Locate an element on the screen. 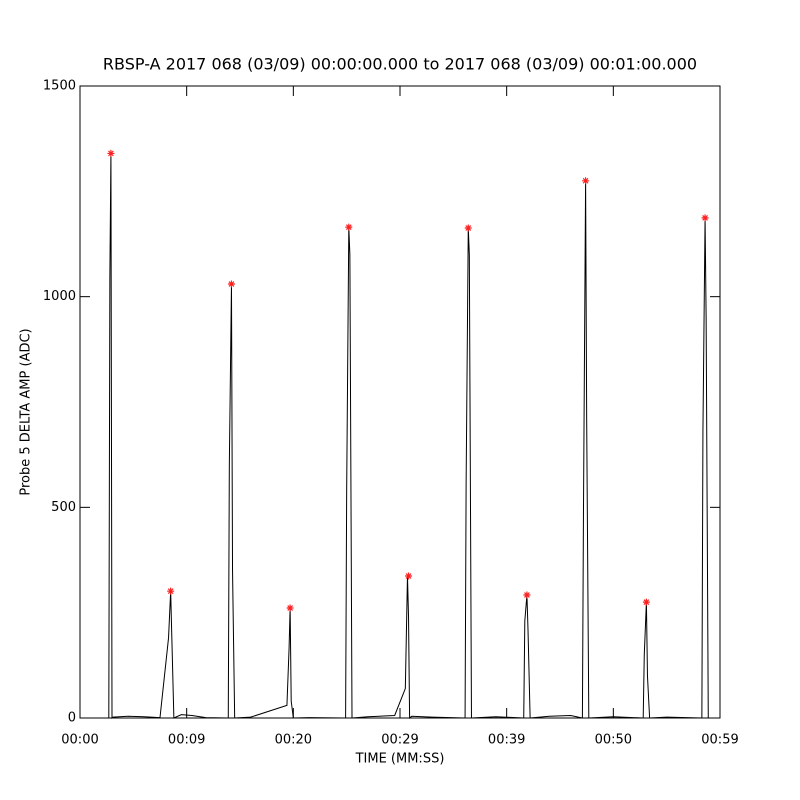 The image size is (800, 800). x-tick-label: 00:00 is located at coordinates (79, 740).